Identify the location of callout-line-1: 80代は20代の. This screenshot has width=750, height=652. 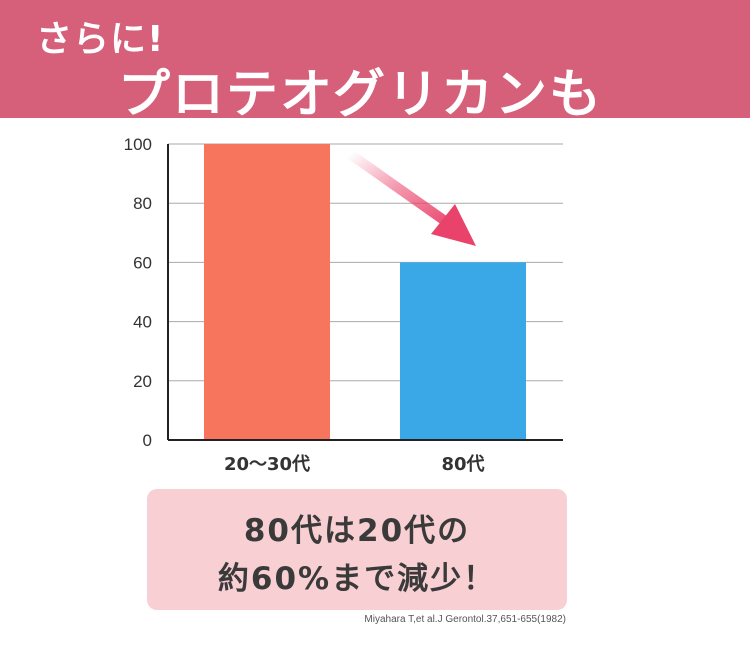
(357, 527).